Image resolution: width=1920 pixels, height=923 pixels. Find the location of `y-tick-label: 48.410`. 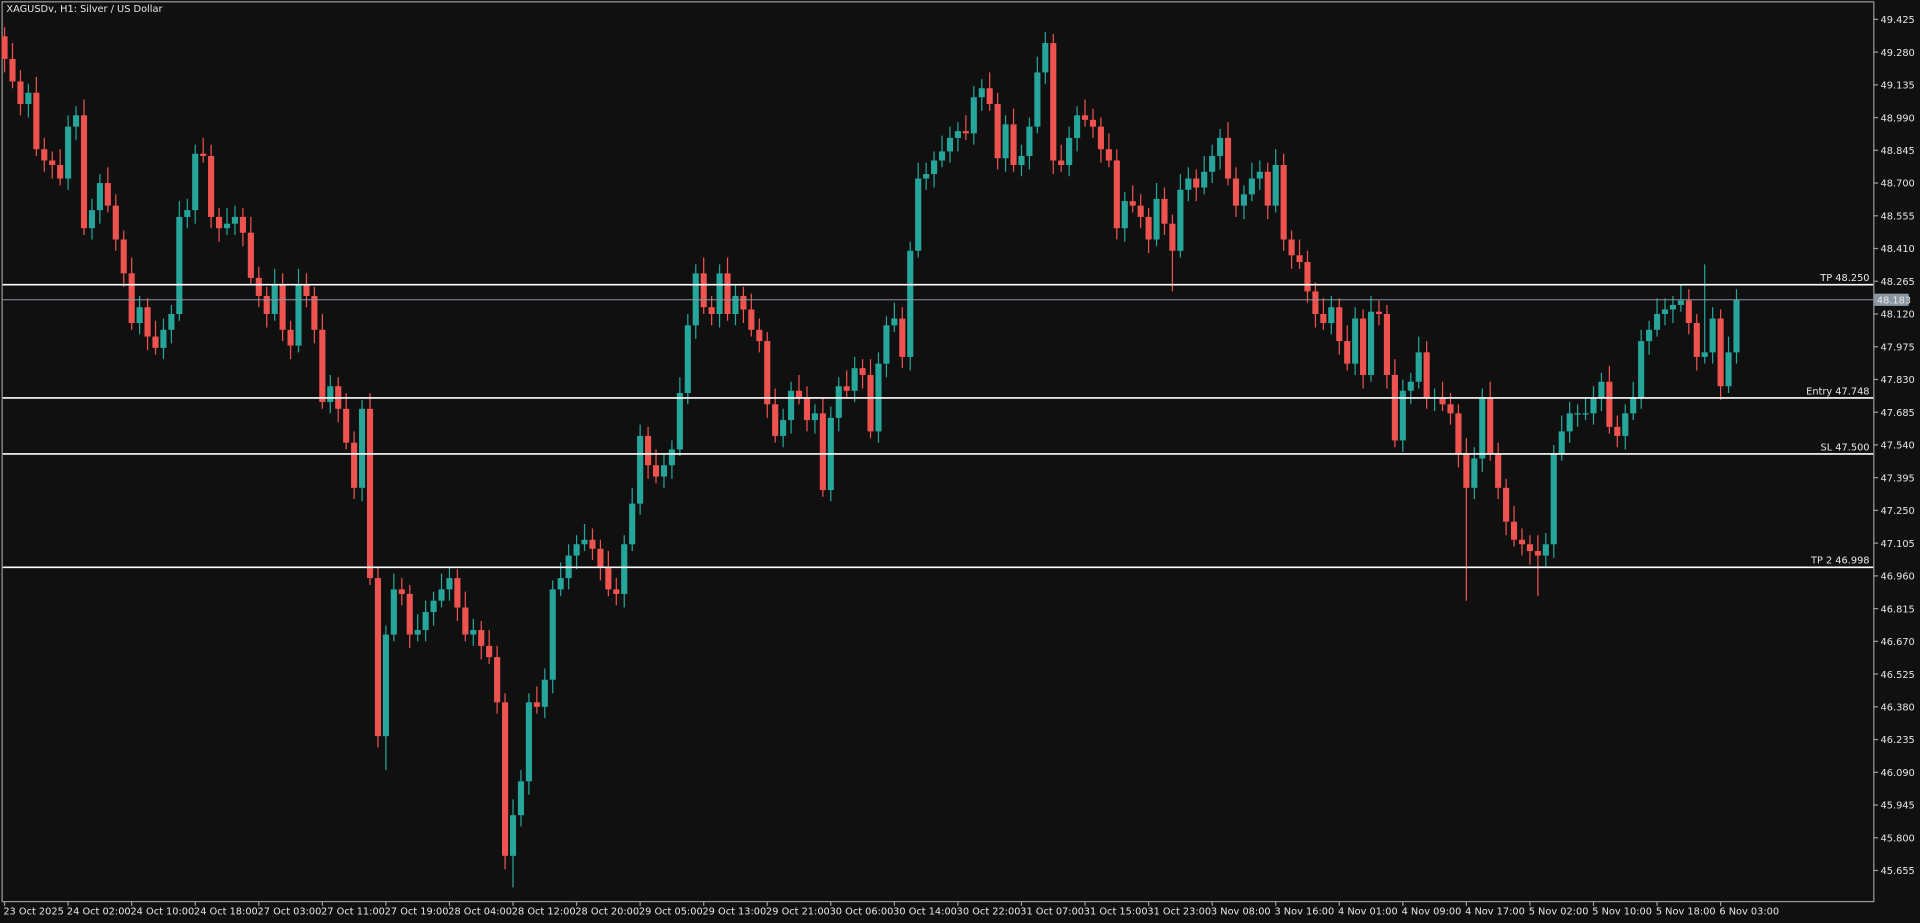

y-tick-label: 48.410 is located at coordinates (1898, 249).